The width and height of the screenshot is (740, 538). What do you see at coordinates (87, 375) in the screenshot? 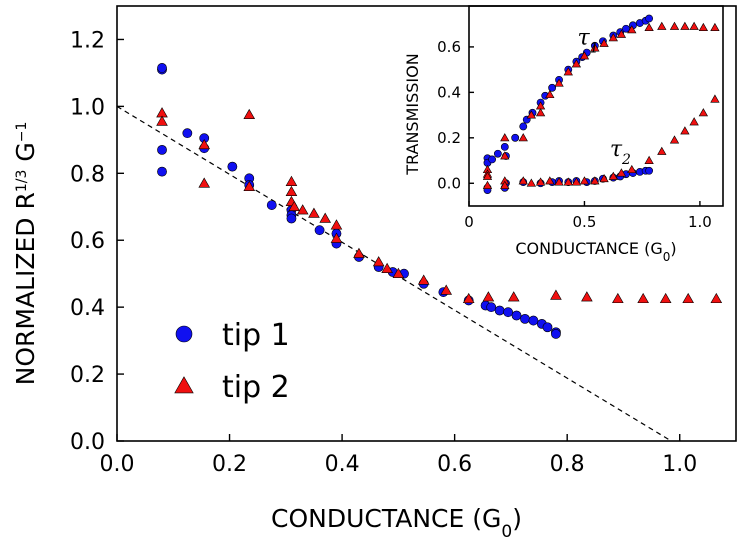
I see `y-tick-label: 0.2` at bounding box center [87, 375].